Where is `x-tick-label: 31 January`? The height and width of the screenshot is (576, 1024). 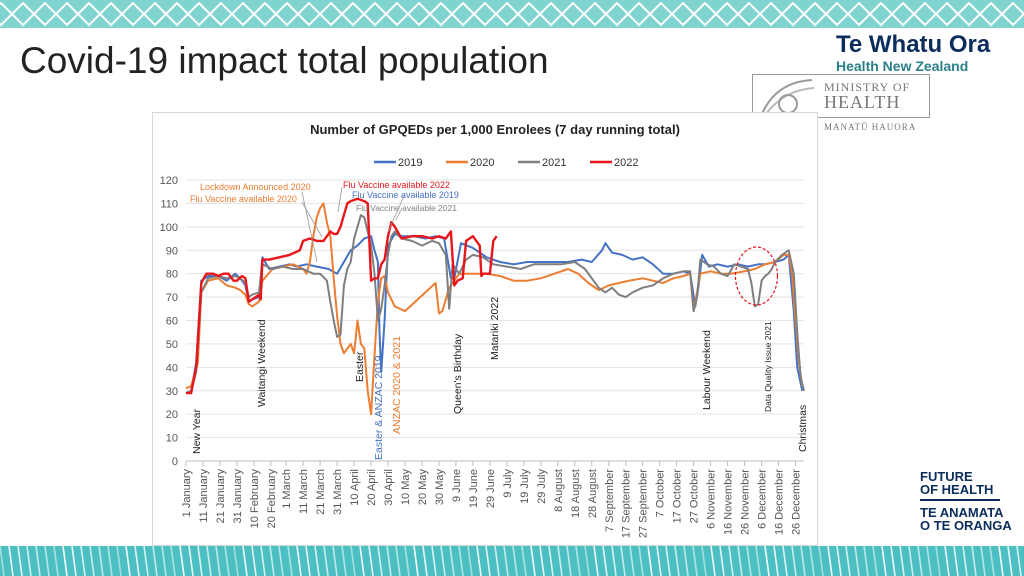
x-tick-label: 31 January is located at coordinates (238, 496).